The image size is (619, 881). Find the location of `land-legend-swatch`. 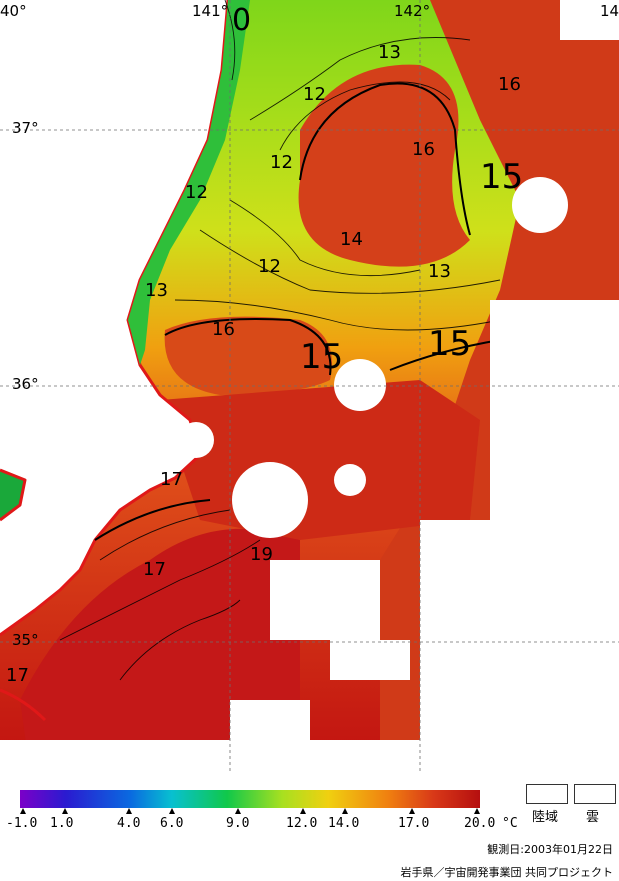

land-legend-swatch is located at coordinates (547, 794).